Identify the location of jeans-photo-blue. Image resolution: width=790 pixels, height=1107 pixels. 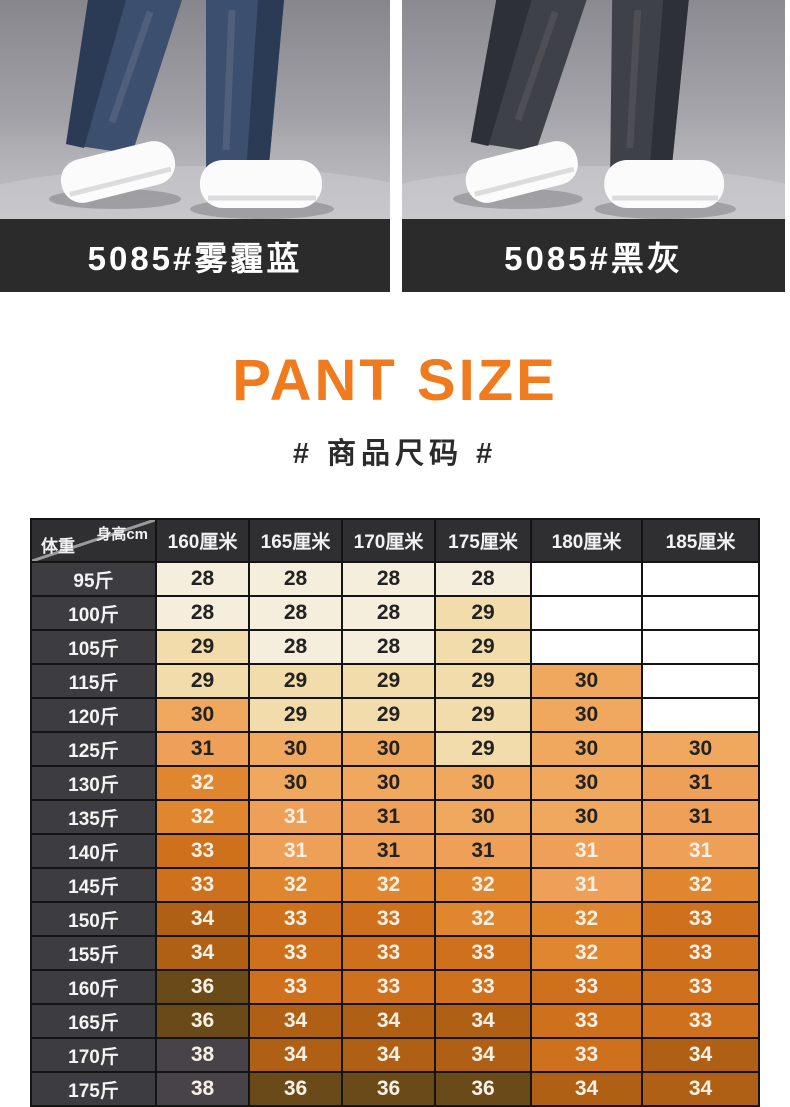
(195, 109).